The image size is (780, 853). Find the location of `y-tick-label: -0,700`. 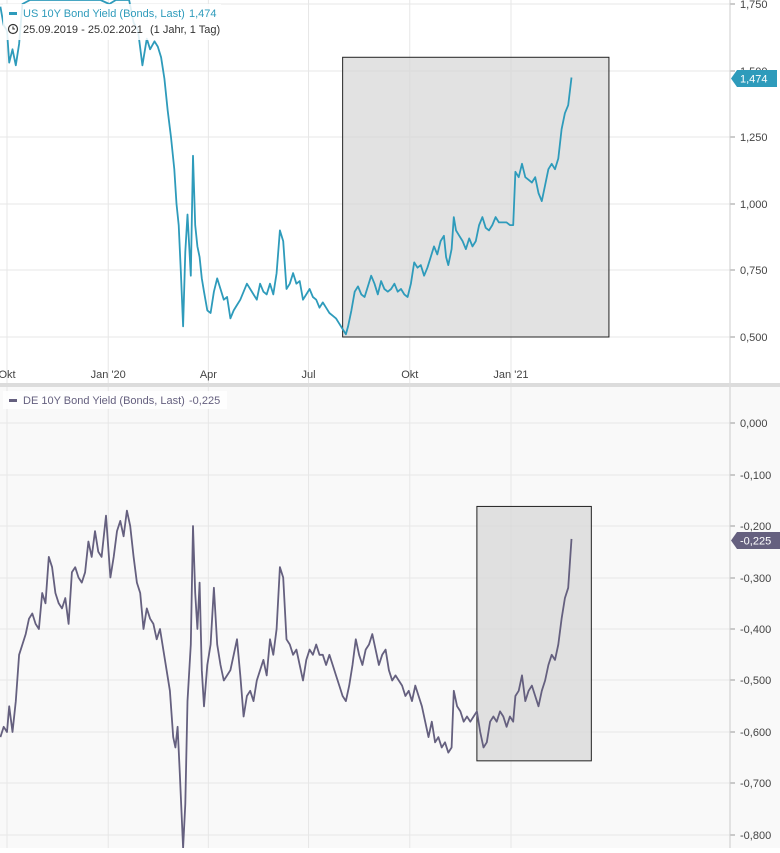

y-tick-label: -0,700 is located at coordinates (755, 784).